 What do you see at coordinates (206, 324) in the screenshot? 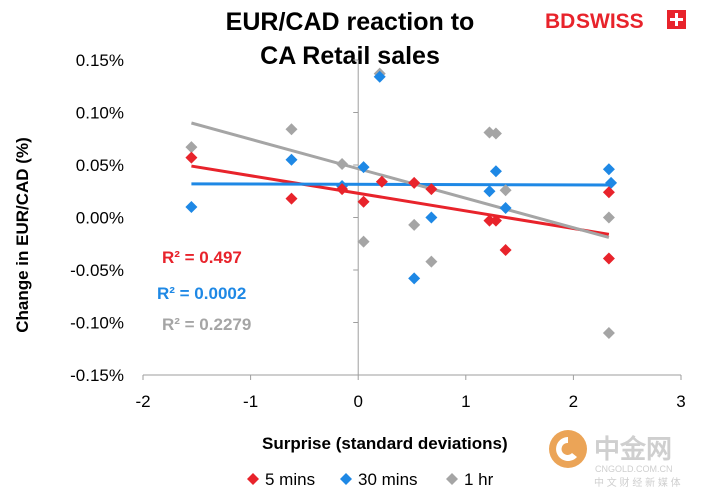
I see `r-squared-1-hr: R² = 0.2279` at bounding box center [206, 324].